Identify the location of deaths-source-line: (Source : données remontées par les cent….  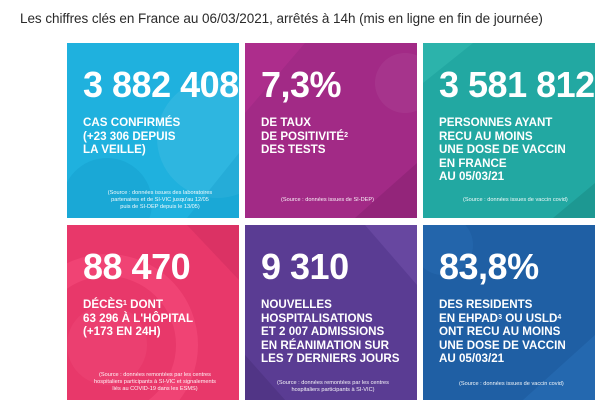
(155, 375).